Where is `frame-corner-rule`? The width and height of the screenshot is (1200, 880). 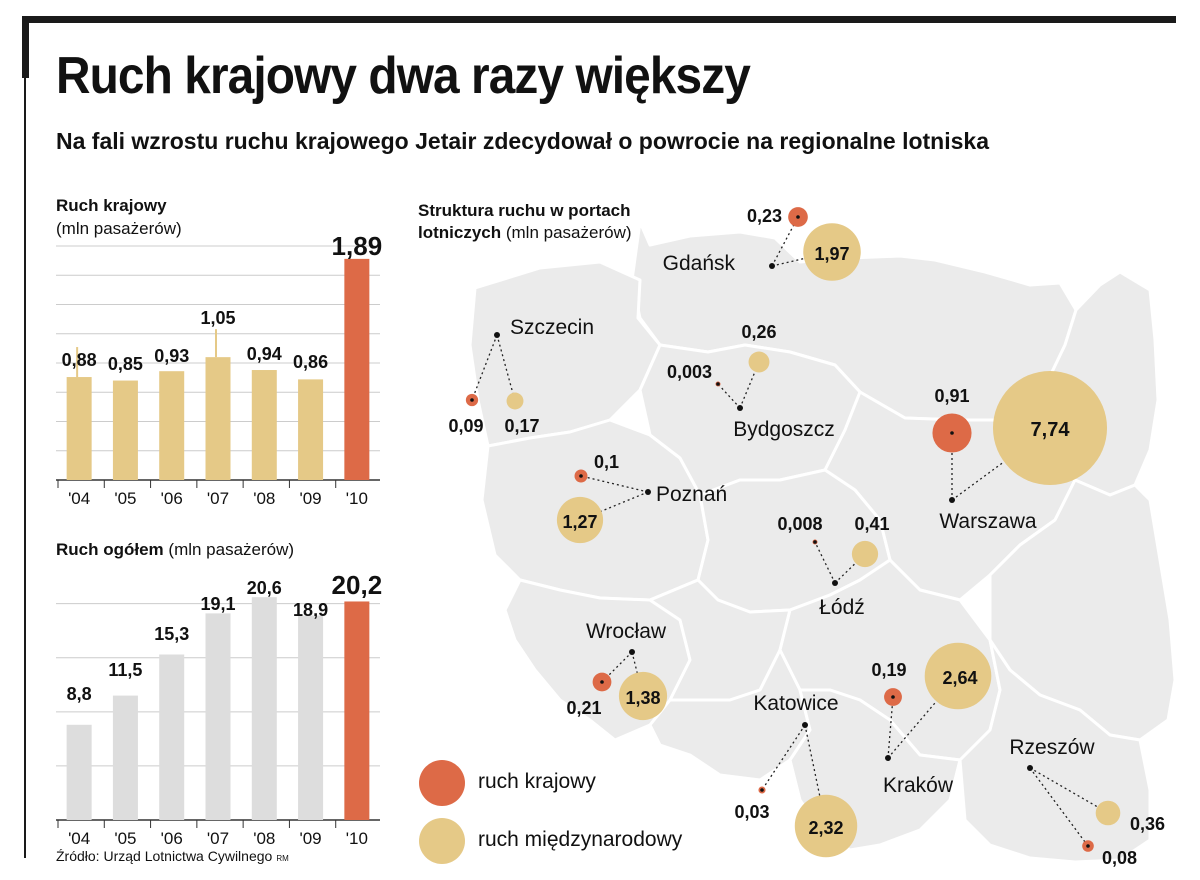 frame-corner-rule is located at coordinates (25, 47).